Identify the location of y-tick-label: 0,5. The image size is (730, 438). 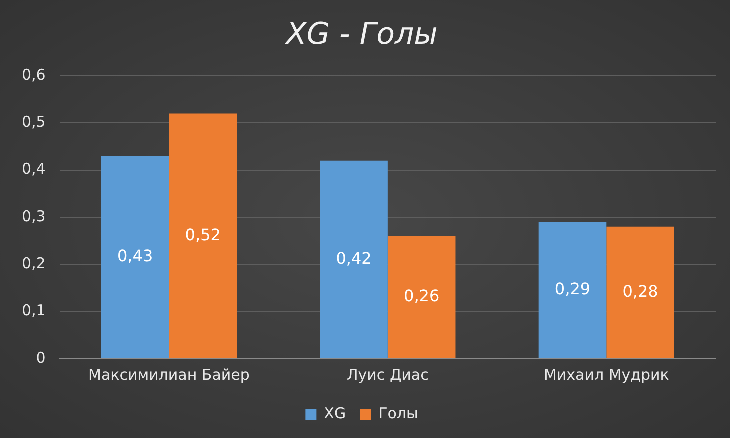
(34, 122).